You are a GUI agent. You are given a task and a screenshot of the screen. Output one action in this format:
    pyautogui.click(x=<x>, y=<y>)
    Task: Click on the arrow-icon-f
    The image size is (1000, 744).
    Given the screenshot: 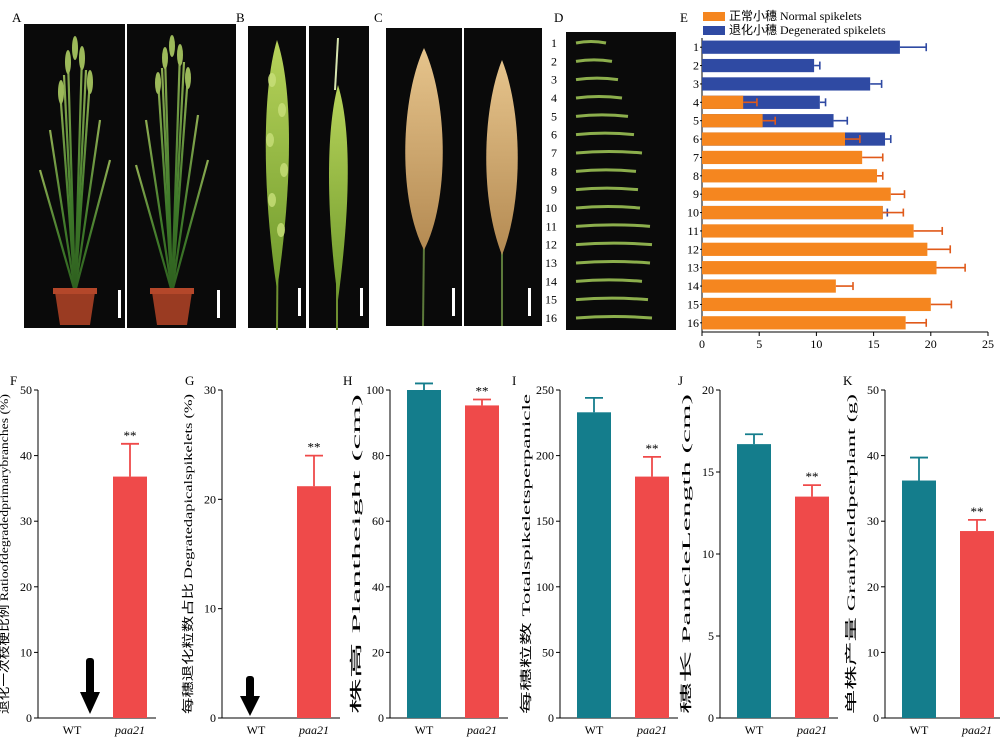 What is the action you would take?
    pyautogui.click(x=90, y=686)
    